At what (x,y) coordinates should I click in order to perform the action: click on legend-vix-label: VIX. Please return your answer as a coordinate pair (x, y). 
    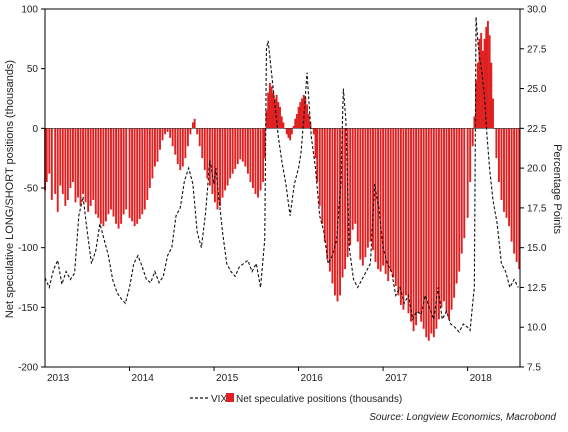
    Looking at the image, I should click on (219, 399).